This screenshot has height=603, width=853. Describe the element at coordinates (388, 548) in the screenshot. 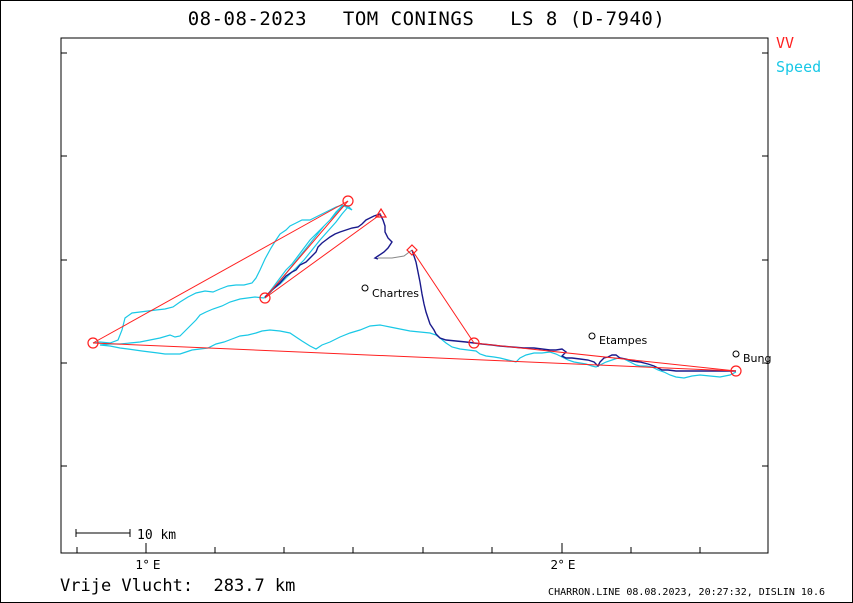

I see `x-ticks` at that location.